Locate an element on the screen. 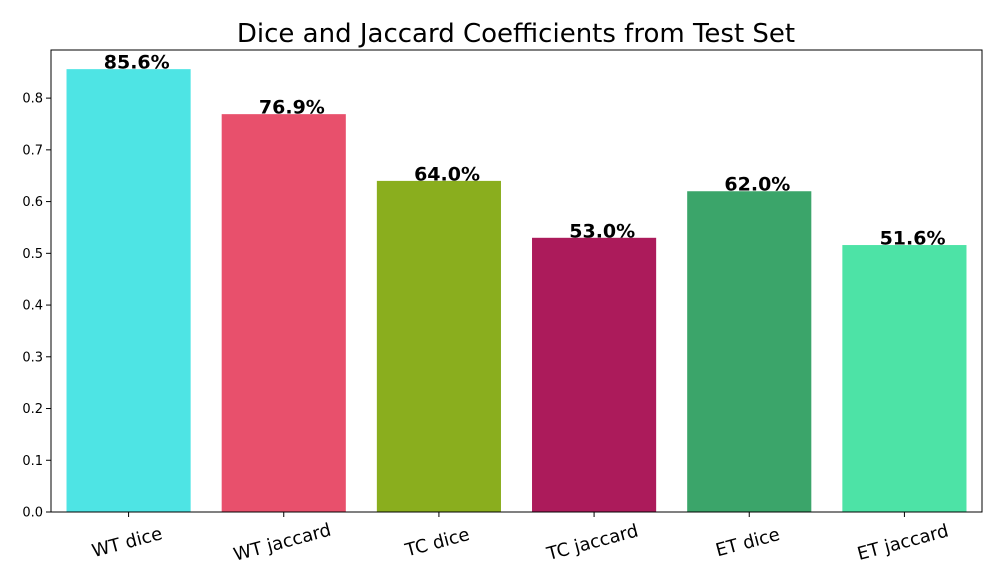 The image size is (1001, 588). y-tick-label: 0.1 is located at coordinates (32, 461).